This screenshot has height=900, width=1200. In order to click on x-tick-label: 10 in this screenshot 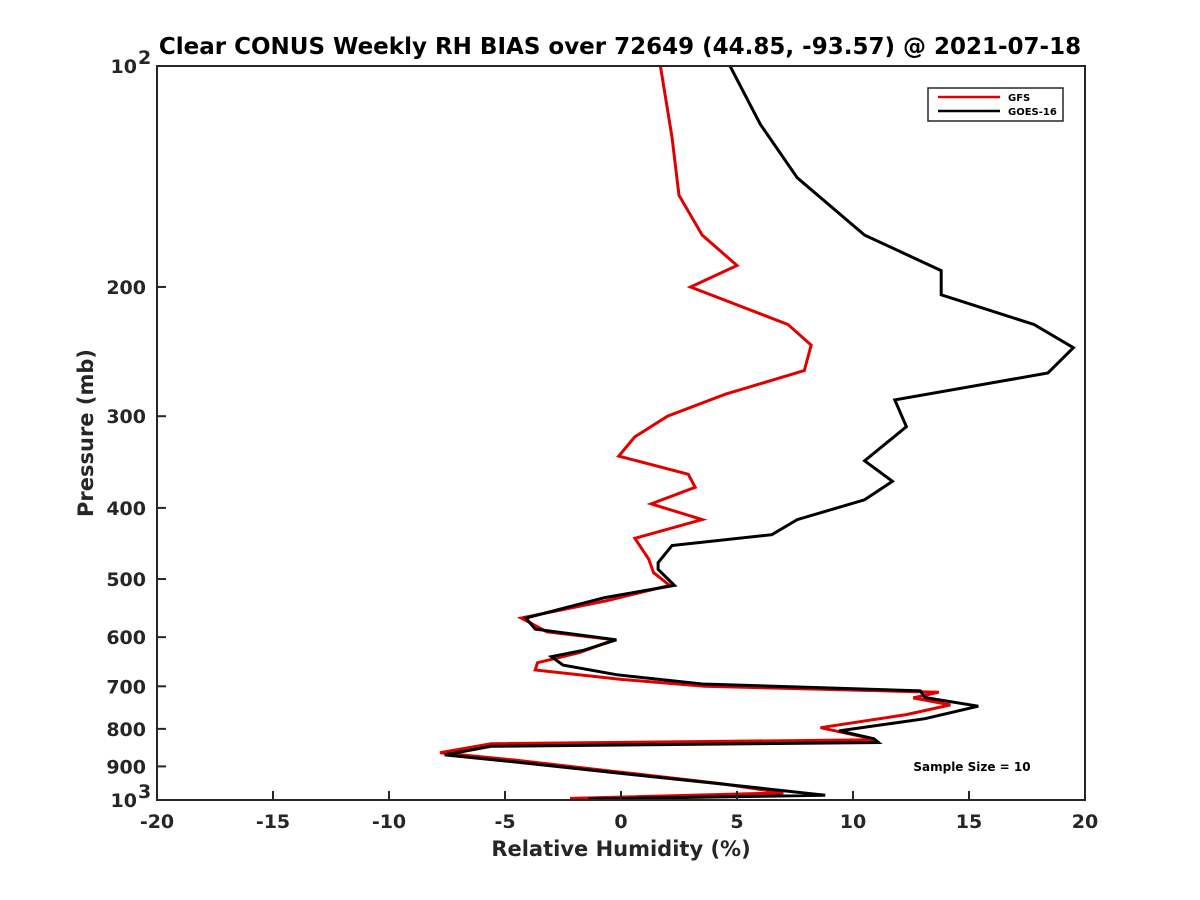, I will do `click(853, 822)`.